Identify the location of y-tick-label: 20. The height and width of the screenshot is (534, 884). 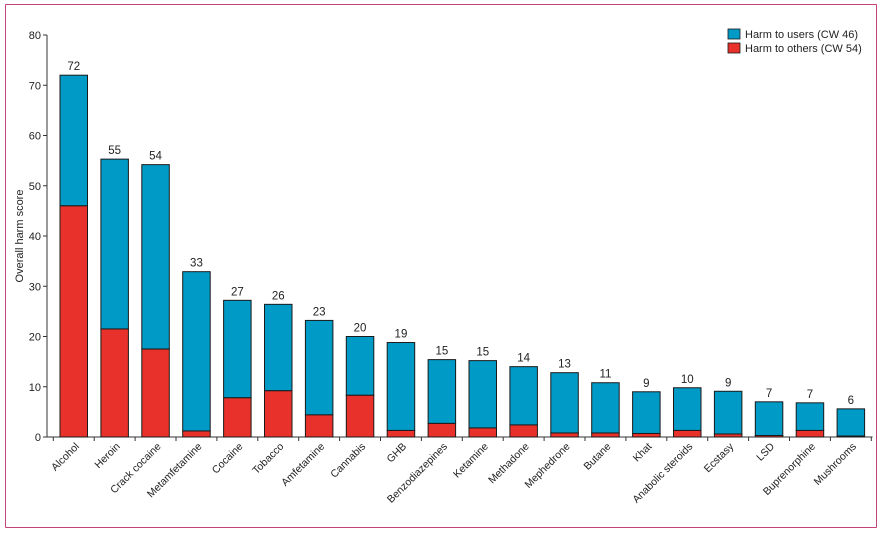
(35, 338).